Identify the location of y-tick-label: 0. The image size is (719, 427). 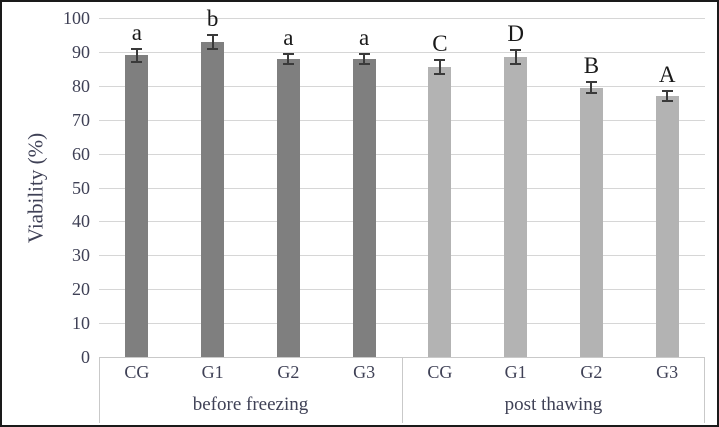
(85, 357).